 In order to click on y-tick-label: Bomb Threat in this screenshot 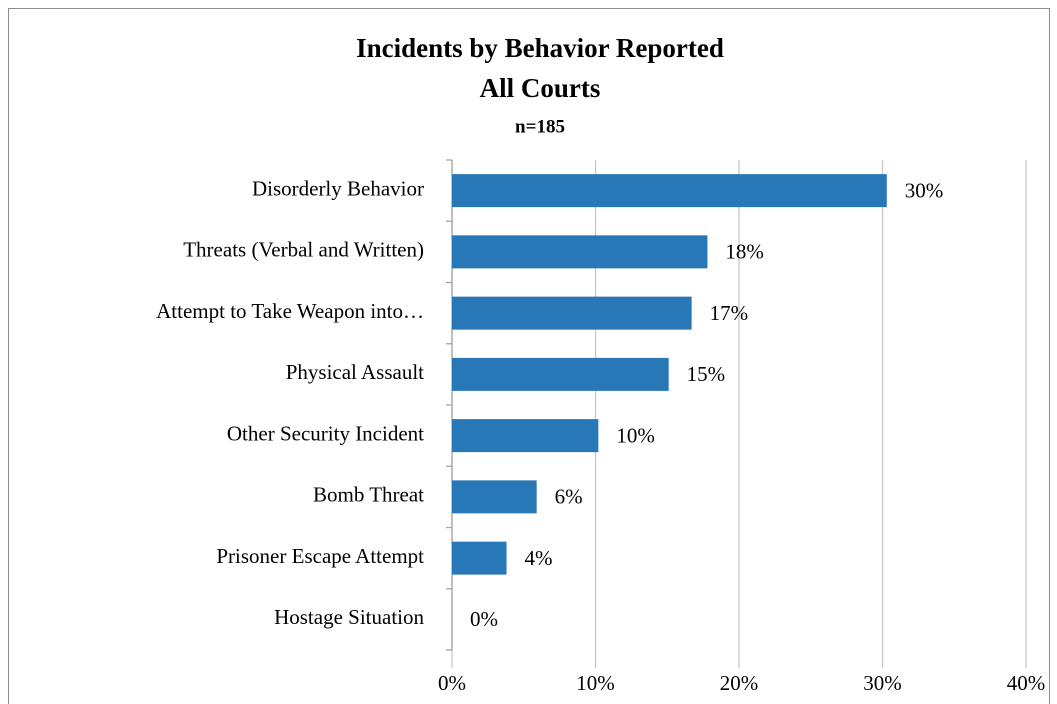, I will do `click(368, 495)`.